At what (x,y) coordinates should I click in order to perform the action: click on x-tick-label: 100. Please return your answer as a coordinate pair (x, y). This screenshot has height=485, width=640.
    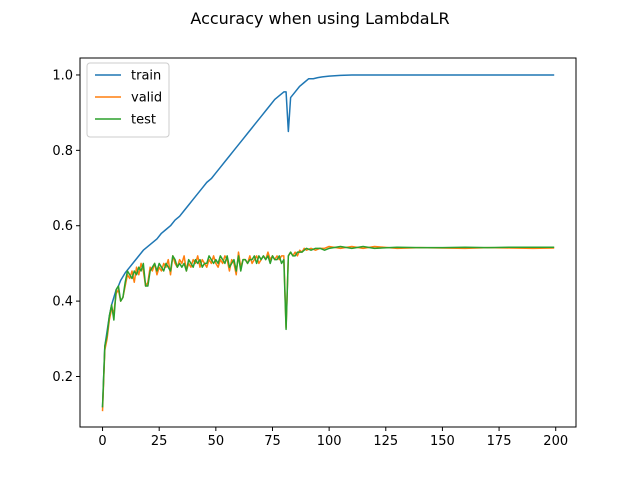
    Looking at the image, I should click on (329, 441).